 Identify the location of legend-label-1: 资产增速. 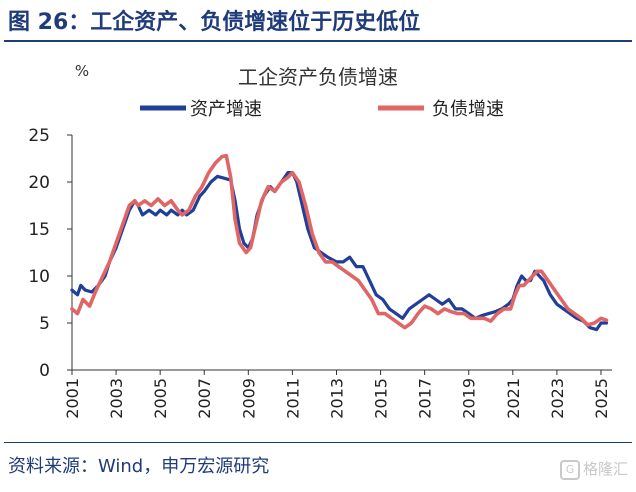
(226, 109).